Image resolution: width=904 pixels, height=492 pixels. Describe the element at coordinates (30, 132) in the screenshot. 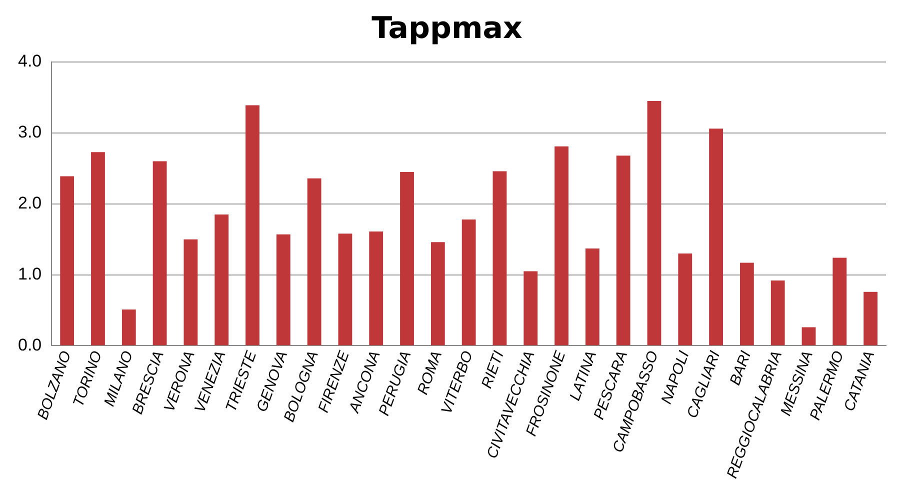

I see `y-tick-label: 3.0` at that location.